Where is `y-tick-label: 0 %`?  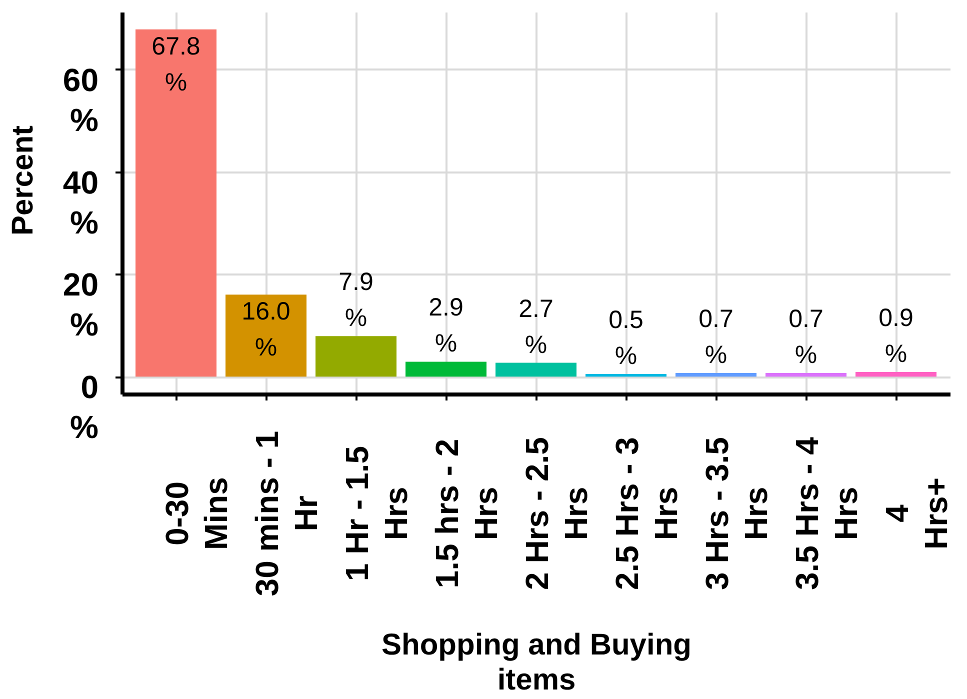 y-tick-label: 0 % is located at coordinates (84, 407).